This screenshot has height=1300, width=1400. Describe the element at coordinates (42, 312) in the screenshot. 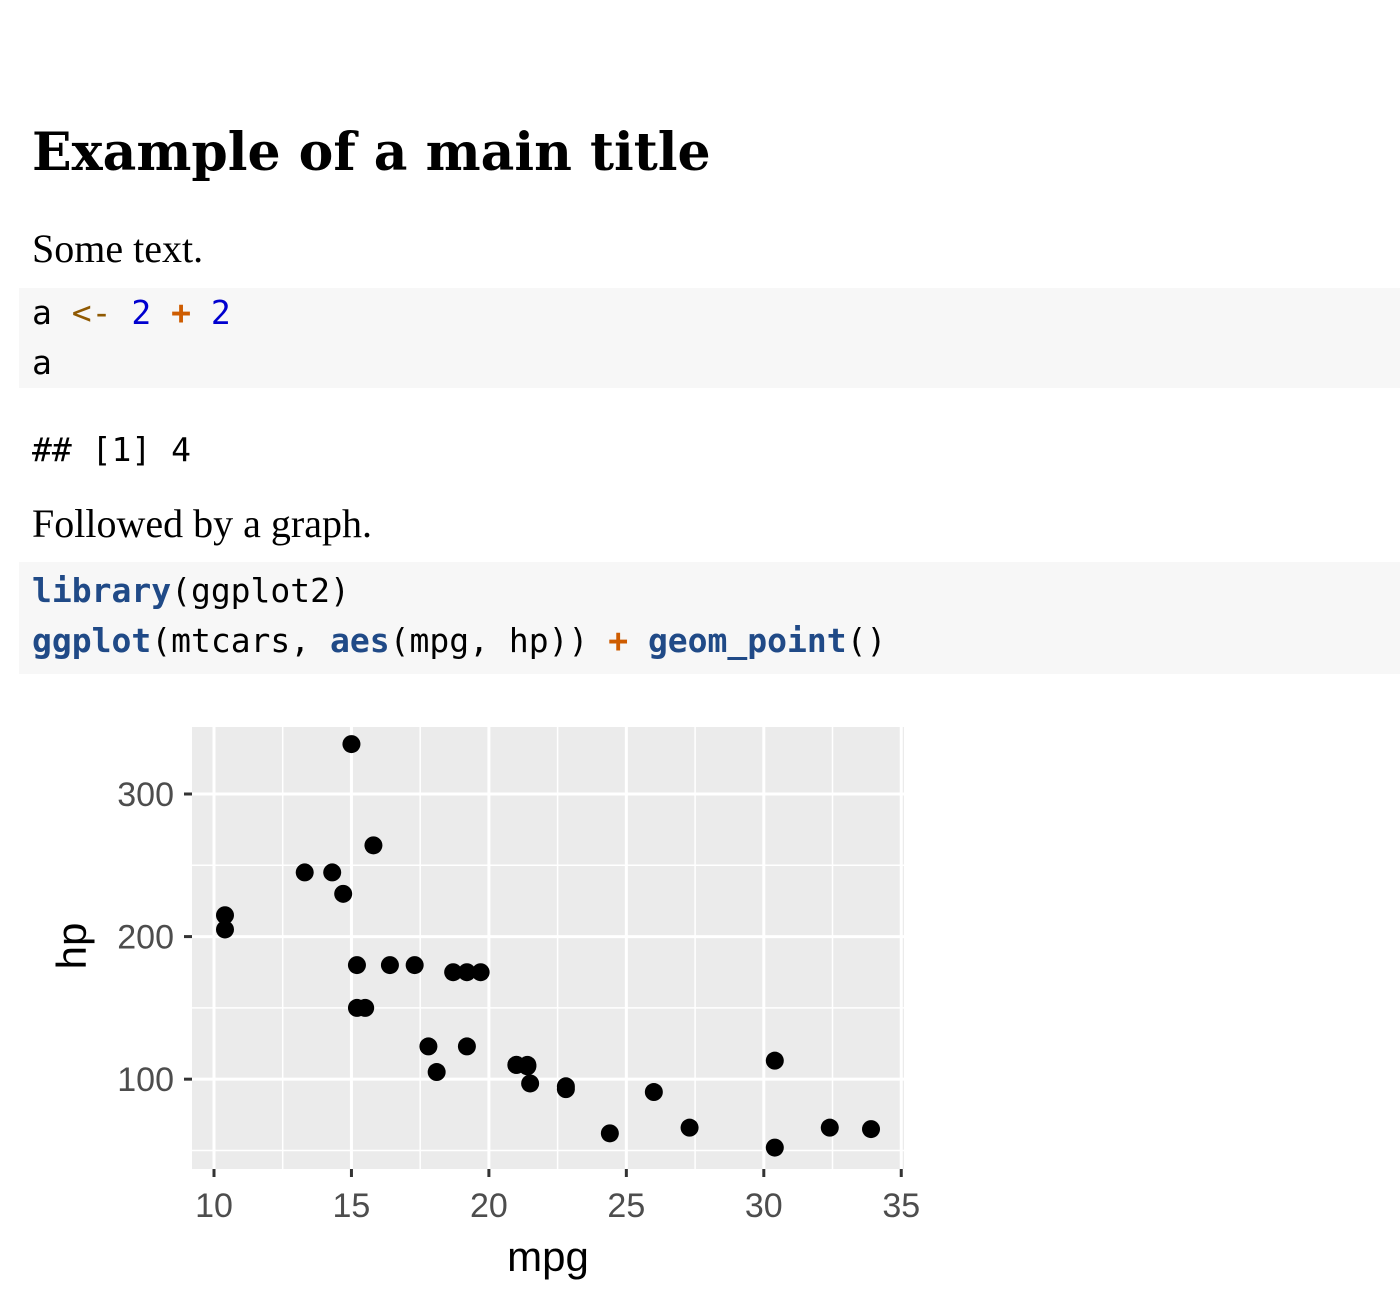

I see `code-variable: a` at that location.